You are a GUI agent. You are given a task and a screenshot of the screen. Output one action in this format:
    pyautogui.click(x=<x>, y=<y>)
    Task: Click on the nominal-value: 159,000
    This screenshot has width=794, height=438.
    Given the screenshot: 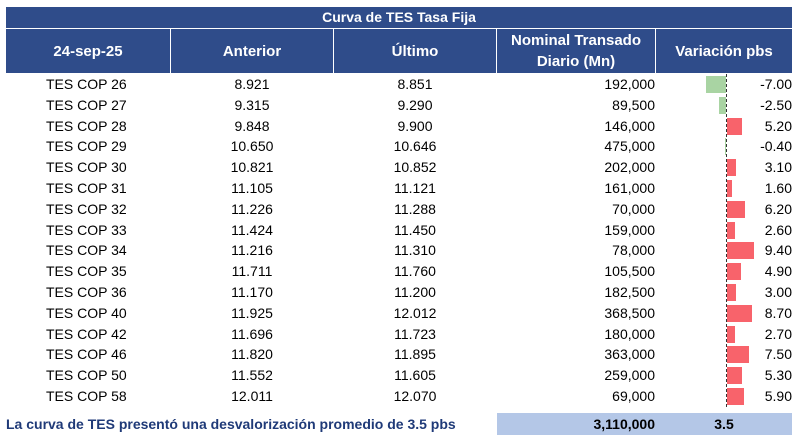 What is the action you would take?
    pyautogui.click(x=629, y=229)
    